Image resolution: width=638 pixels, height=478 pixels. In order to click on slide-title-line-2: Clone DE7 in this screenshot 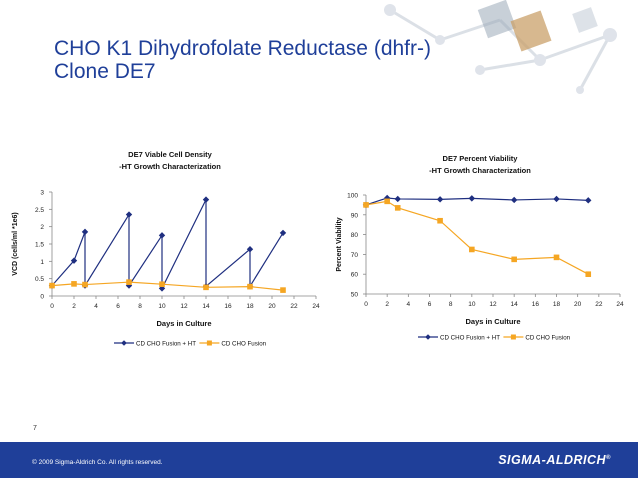, I will do `click(105, 71)`.